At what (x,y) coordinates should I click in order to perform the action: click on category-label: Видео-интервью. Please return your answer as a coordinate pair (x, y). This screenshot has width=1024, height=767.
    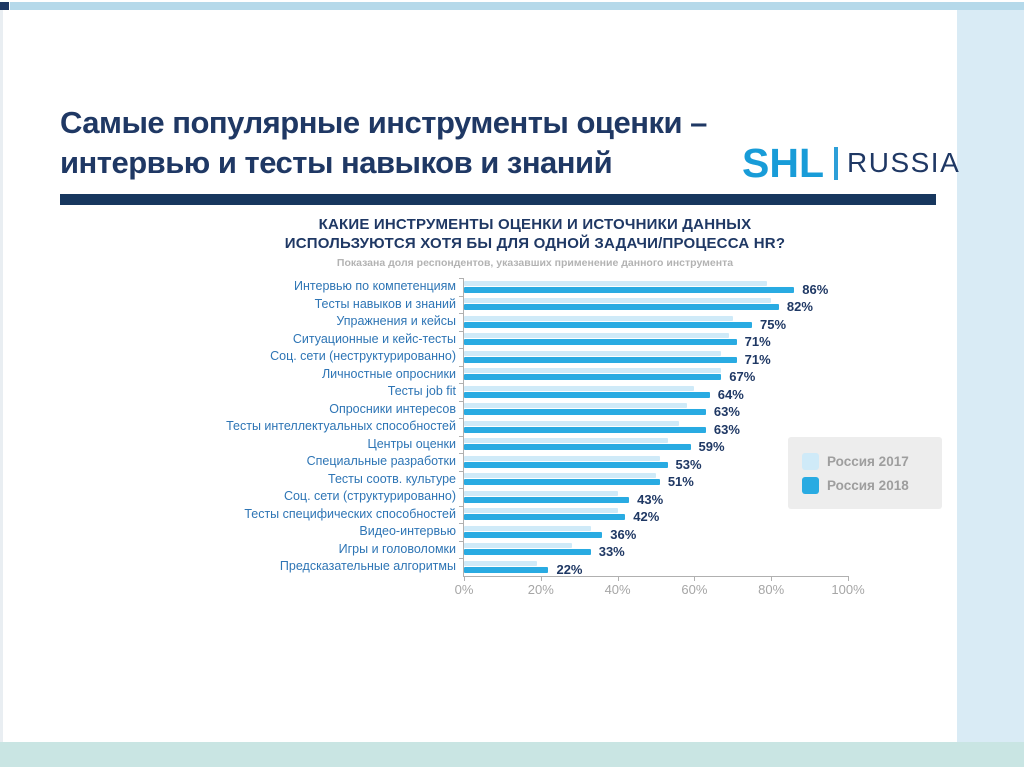
    Looking at the image, I should click on (407, 531).